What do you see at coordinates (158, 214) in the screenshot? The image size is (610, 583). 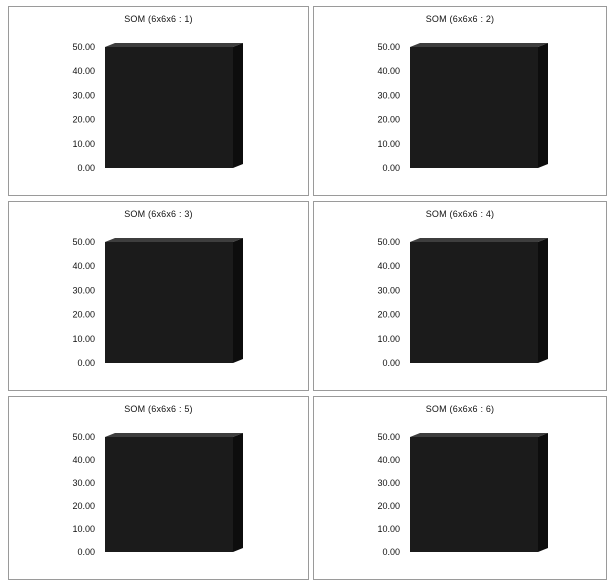 I see `chart-title: SOM (6x6x6 : 3)` at bounding box center [158, 214].